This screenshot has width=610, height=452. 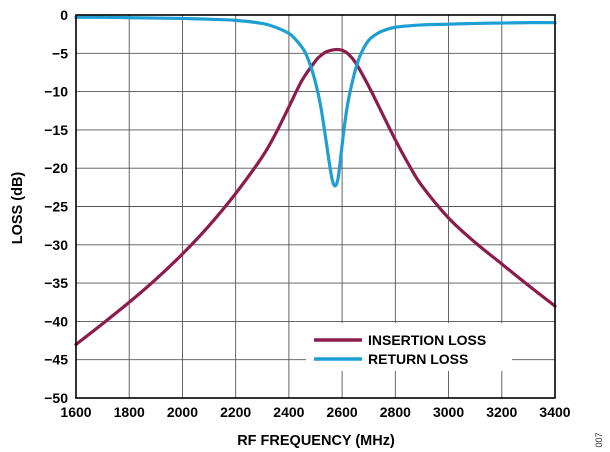 I want to click on x-tick-label-3000: 3000, so click(x=448, y=412).